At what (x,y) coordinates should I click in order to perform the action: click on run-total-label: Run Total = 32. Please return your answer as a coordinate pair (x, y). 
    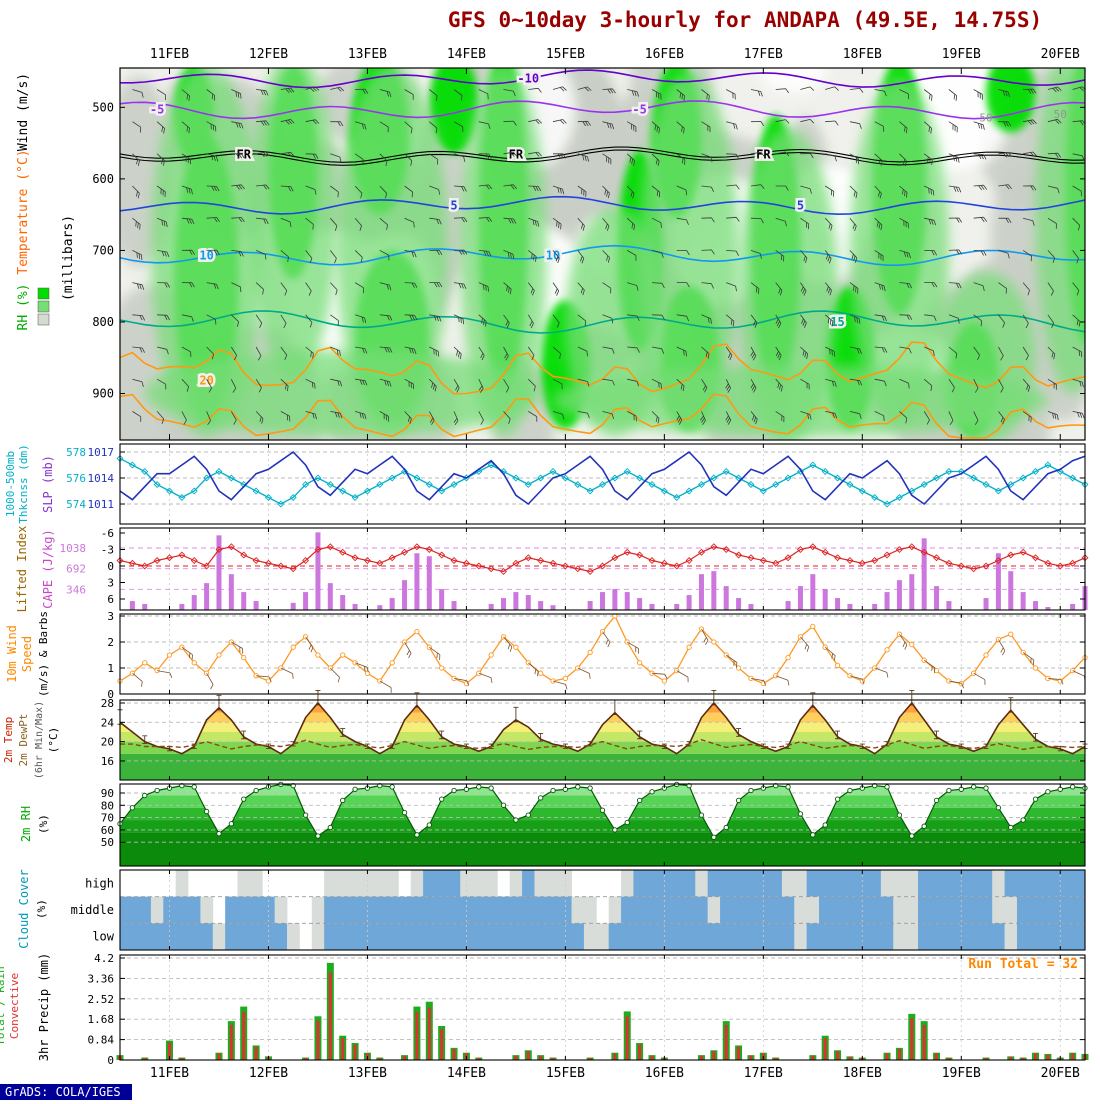
    Looking at the image, I should click on (1023, 964).